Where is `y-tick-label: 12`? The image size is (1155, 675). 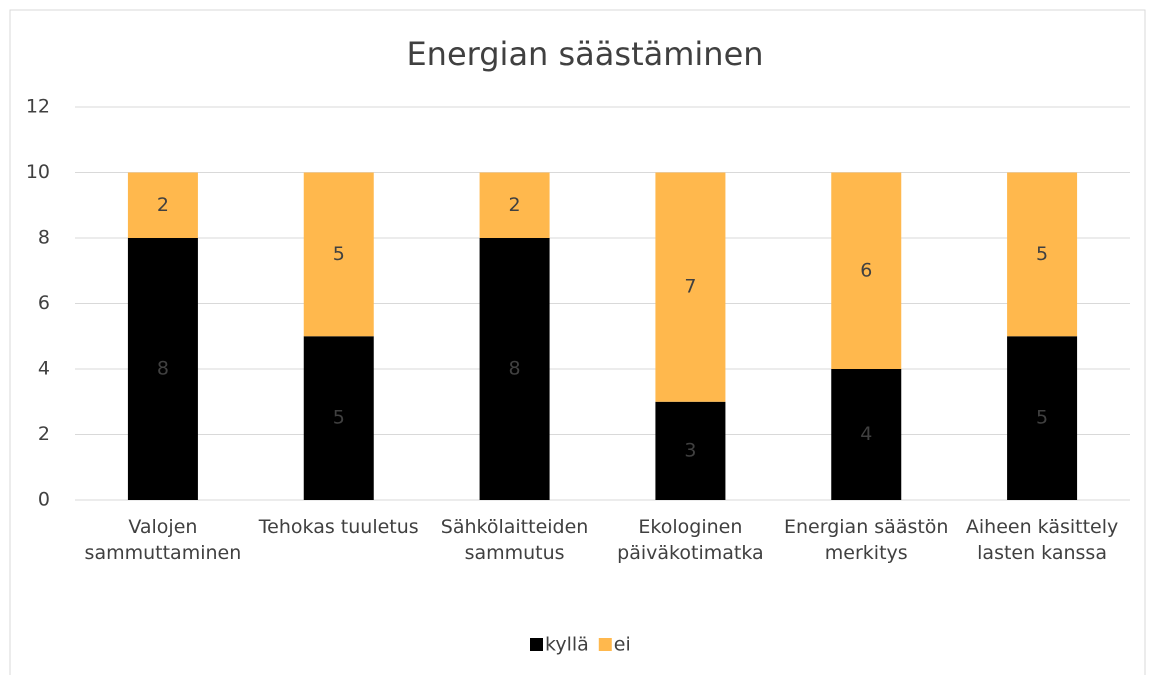
y-tick-label: 12 is located at coordinates (38, 107).